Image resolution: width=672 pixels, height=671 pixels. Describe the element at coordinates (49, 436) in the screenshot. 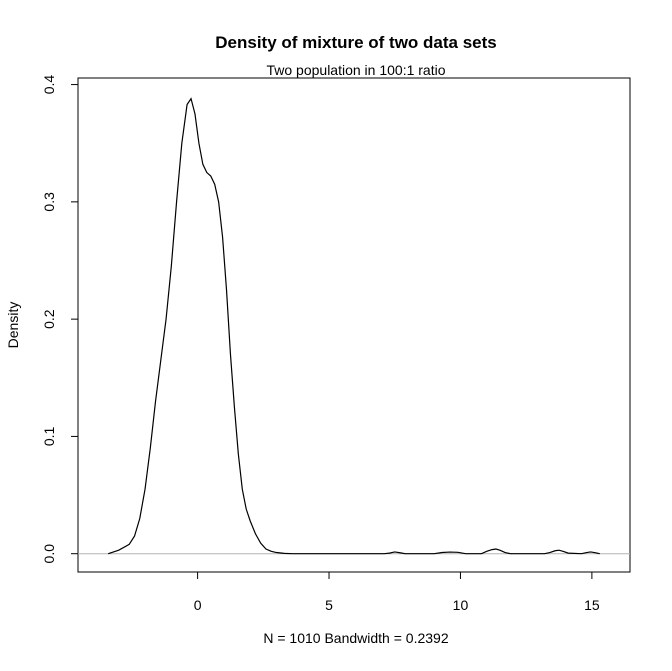

I see `y-tick-label: 0.1` at that location.